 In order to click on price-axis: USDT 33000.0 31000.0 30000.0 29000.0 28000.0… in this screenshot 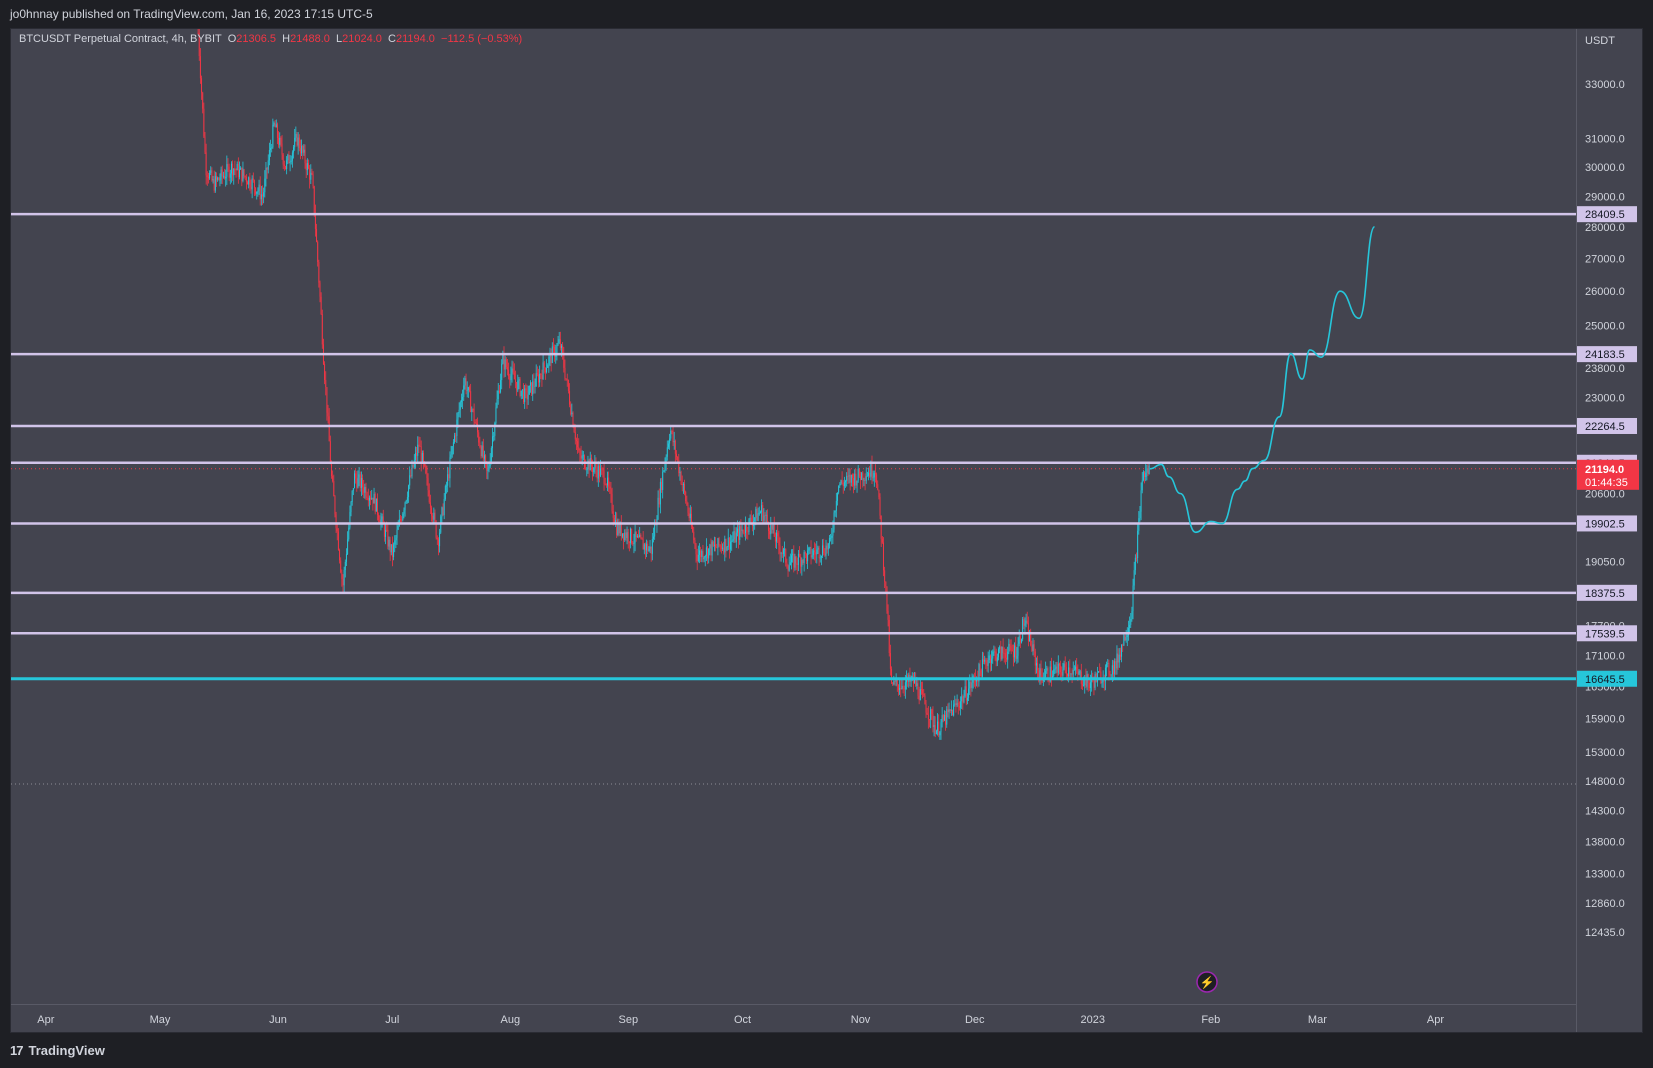, I will do `click(1609, 530)`.